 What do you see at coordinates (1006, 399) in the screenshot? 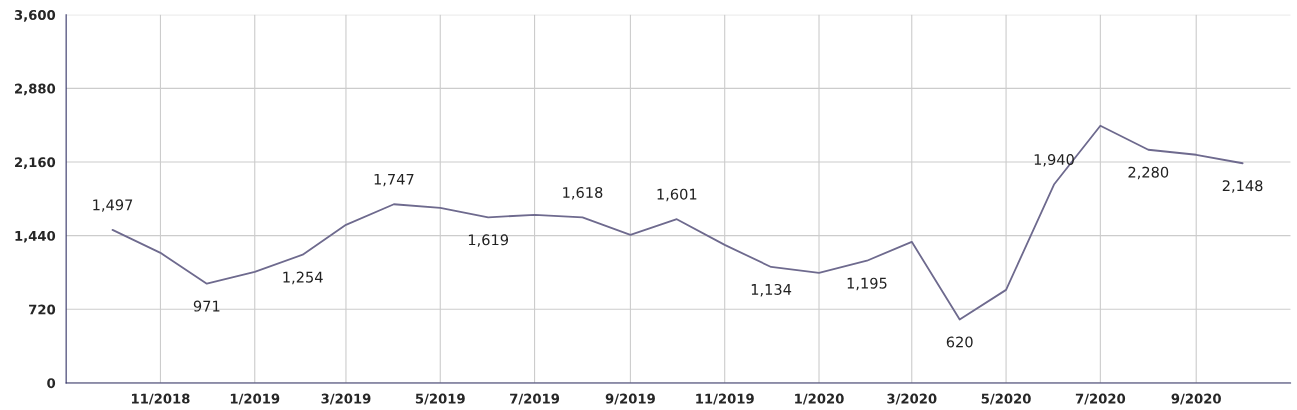
I see `x-tick-label: 5/2020` at bounding box center [1006, 399].